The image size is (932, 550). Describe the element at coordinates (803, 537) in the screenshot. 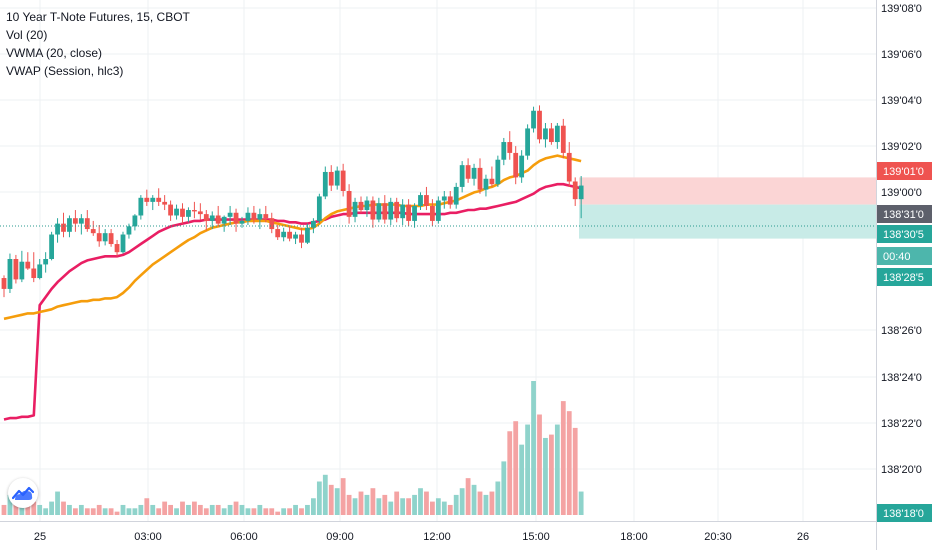

I see `time-axis-label: 26` at that location.